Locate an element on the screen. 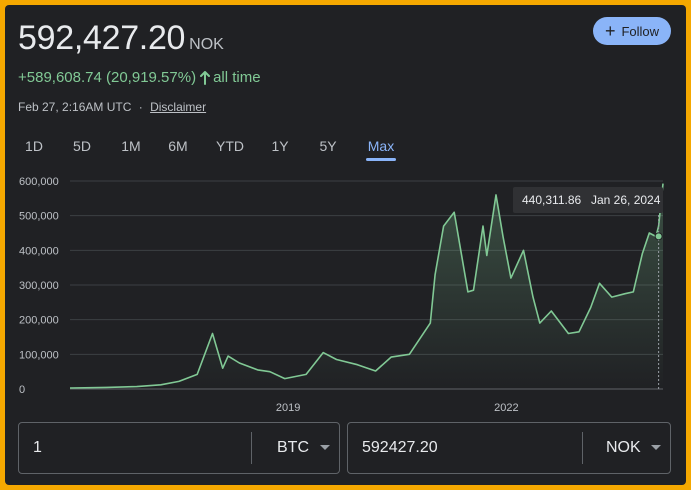  tab-1d: 1D is located at coordinates (34, 146).